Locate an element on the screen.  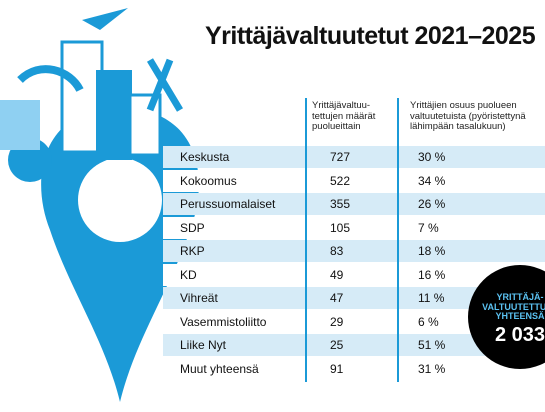
badge-label: YHTEENSÄ is located at coordinates (520, 316).